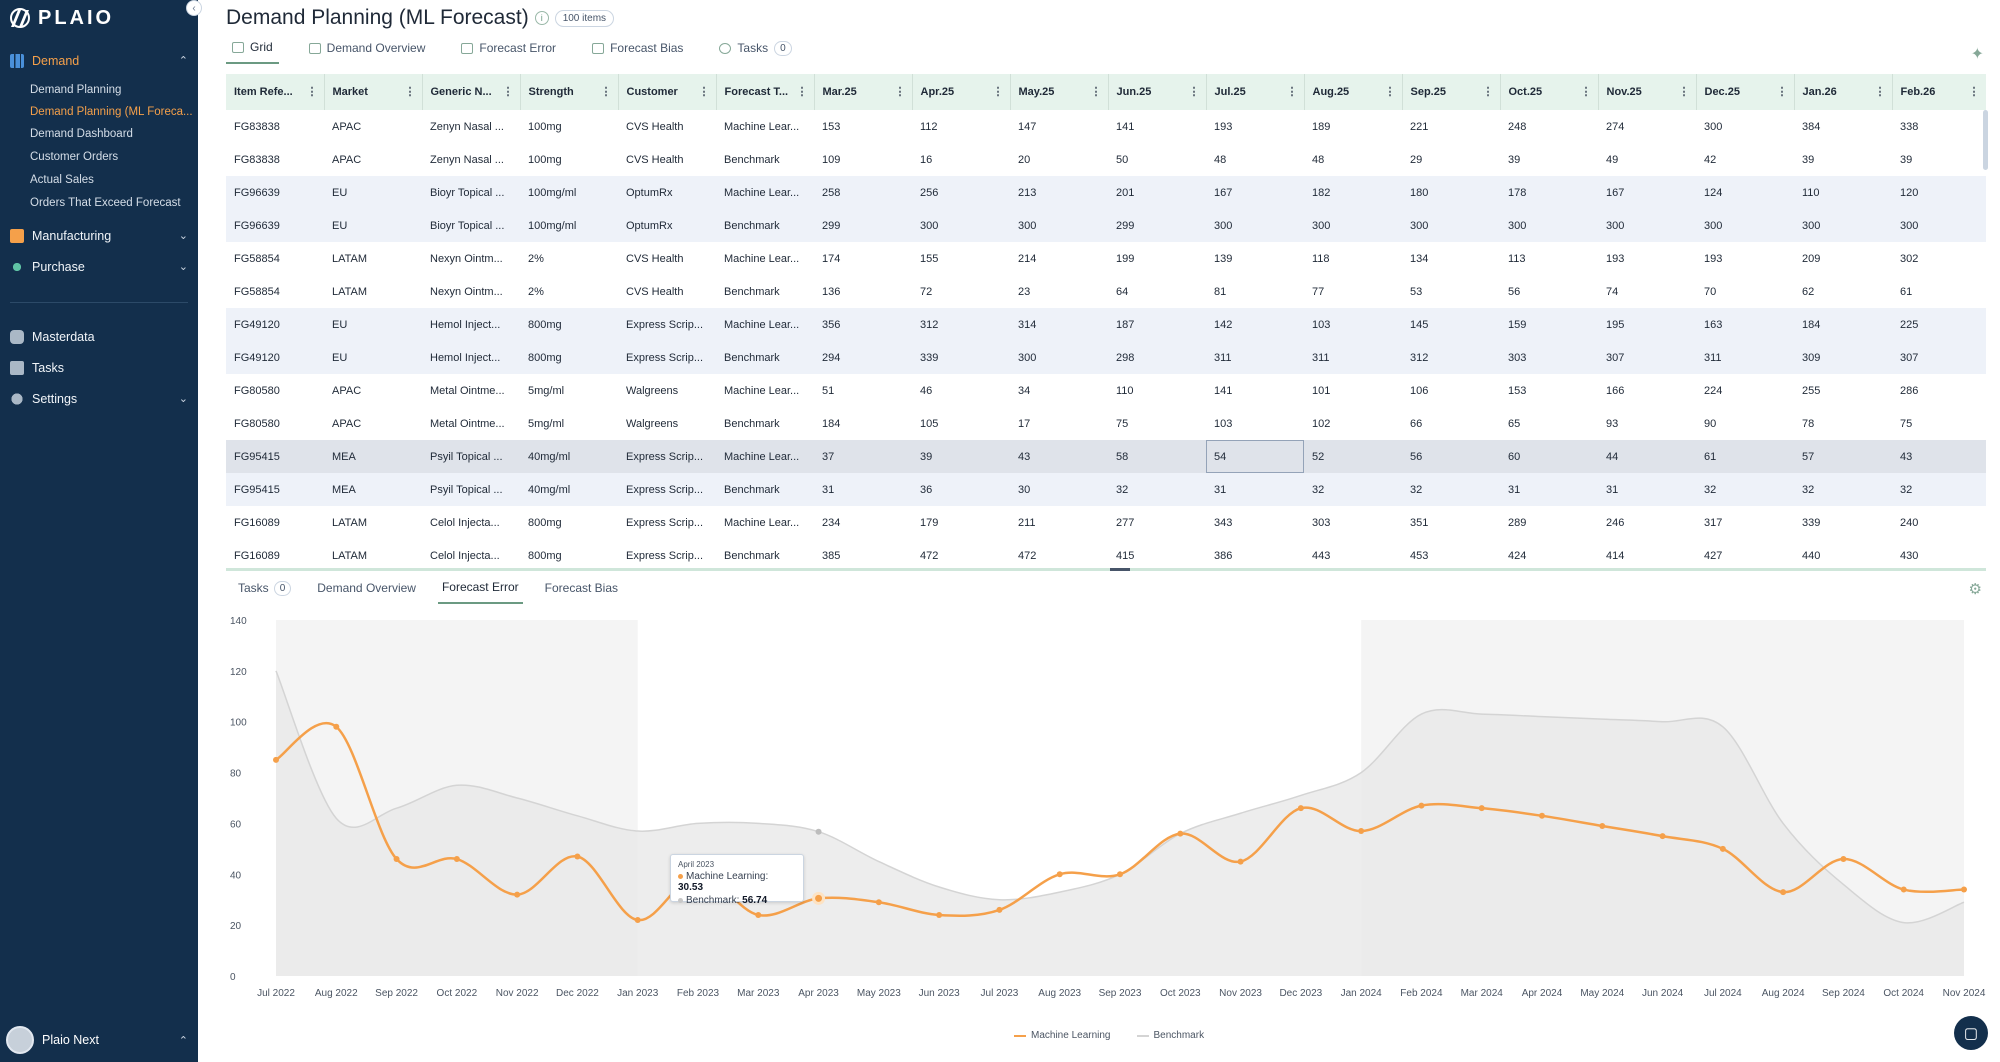 This screenshot has height=1062, width=2000. Describe the element at coordinates (831, 126) in the screenshot. I see `table-cell: 153` at that location.